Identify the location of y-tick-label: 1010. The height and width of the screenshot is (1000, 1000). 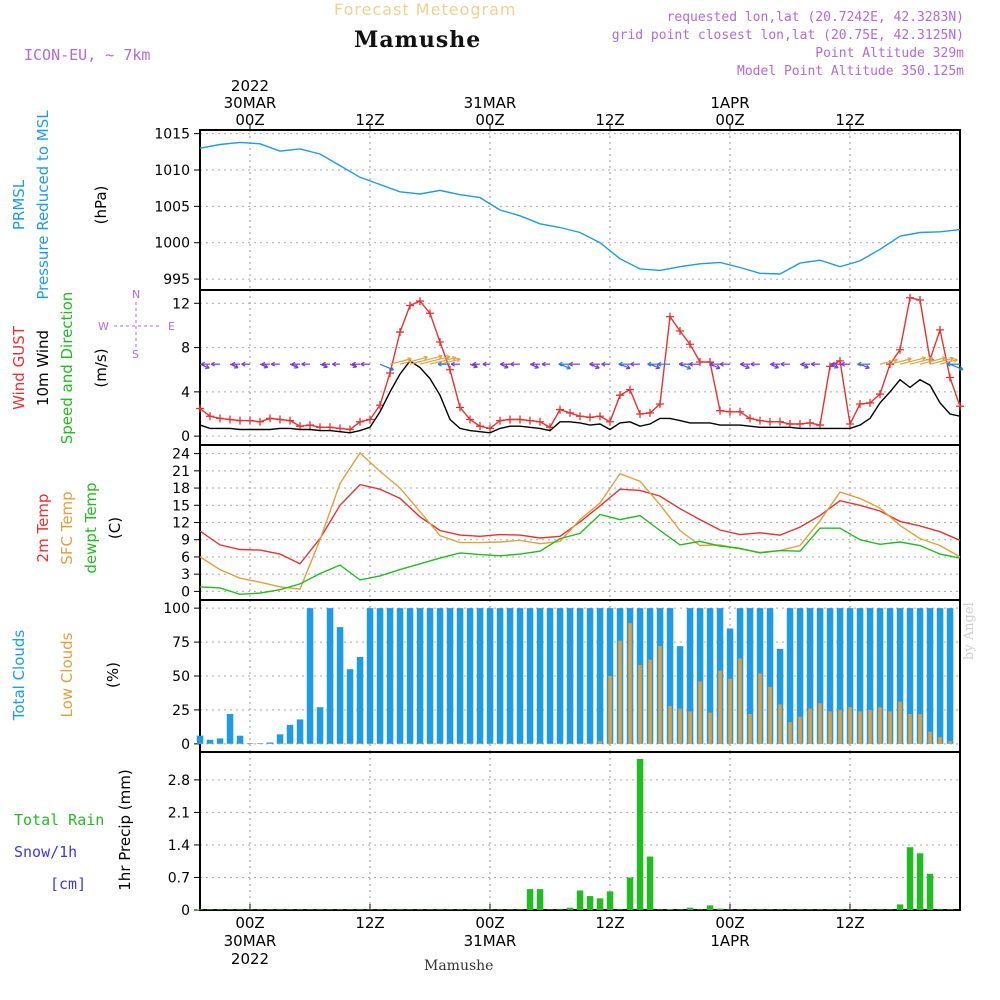
(172, 171).